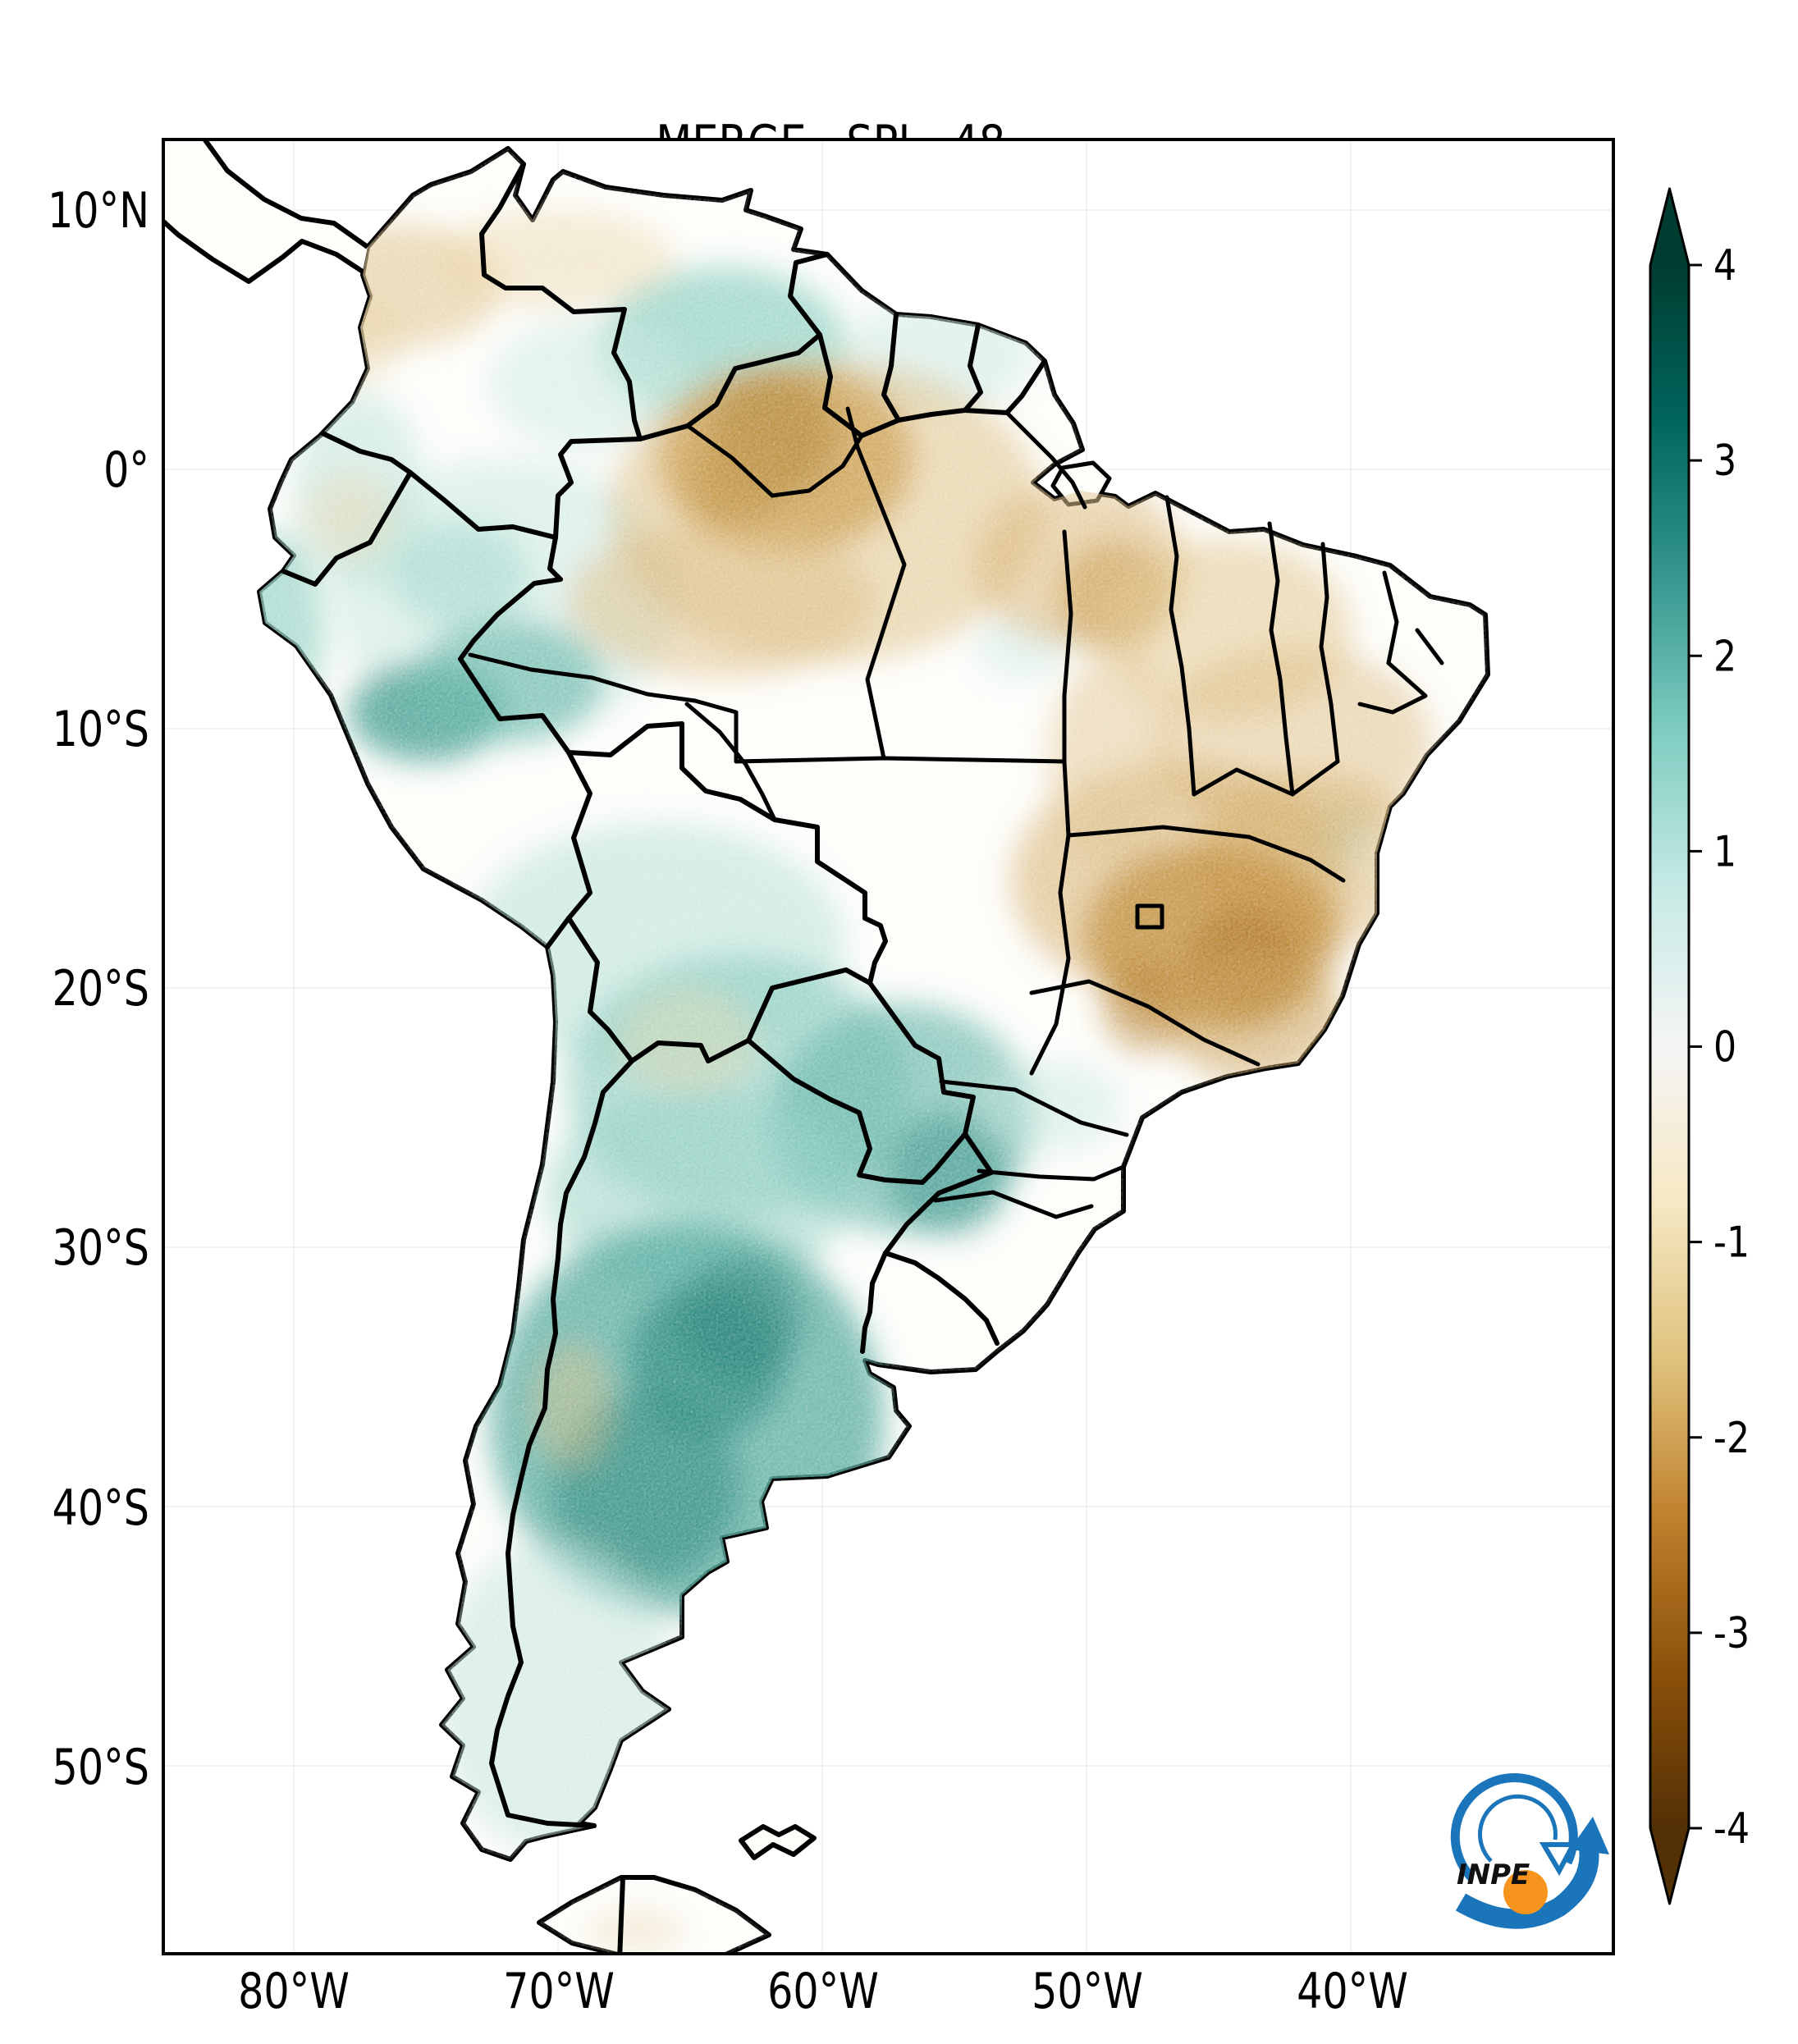 Image resolution: width=1798 pixels, height=2044 pixels. What do you see at coordinates (1724, 656) in the screenshot?
I see `colorbar-tick-label: 2` at bounding box center [1724, 656].